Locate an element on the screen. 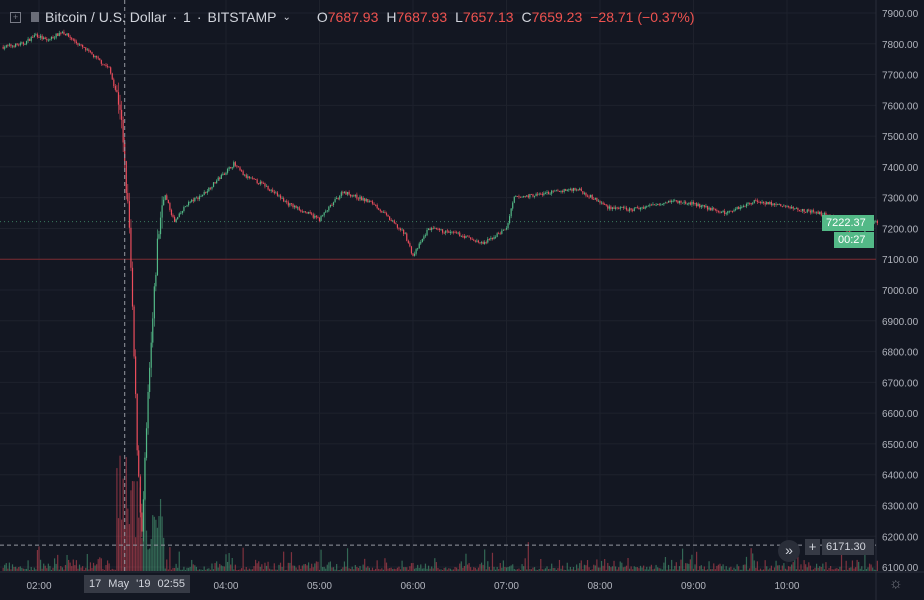 This screenshot has height=600, width=924. open-value: O7687.93 is located at coordinates (347, 17).